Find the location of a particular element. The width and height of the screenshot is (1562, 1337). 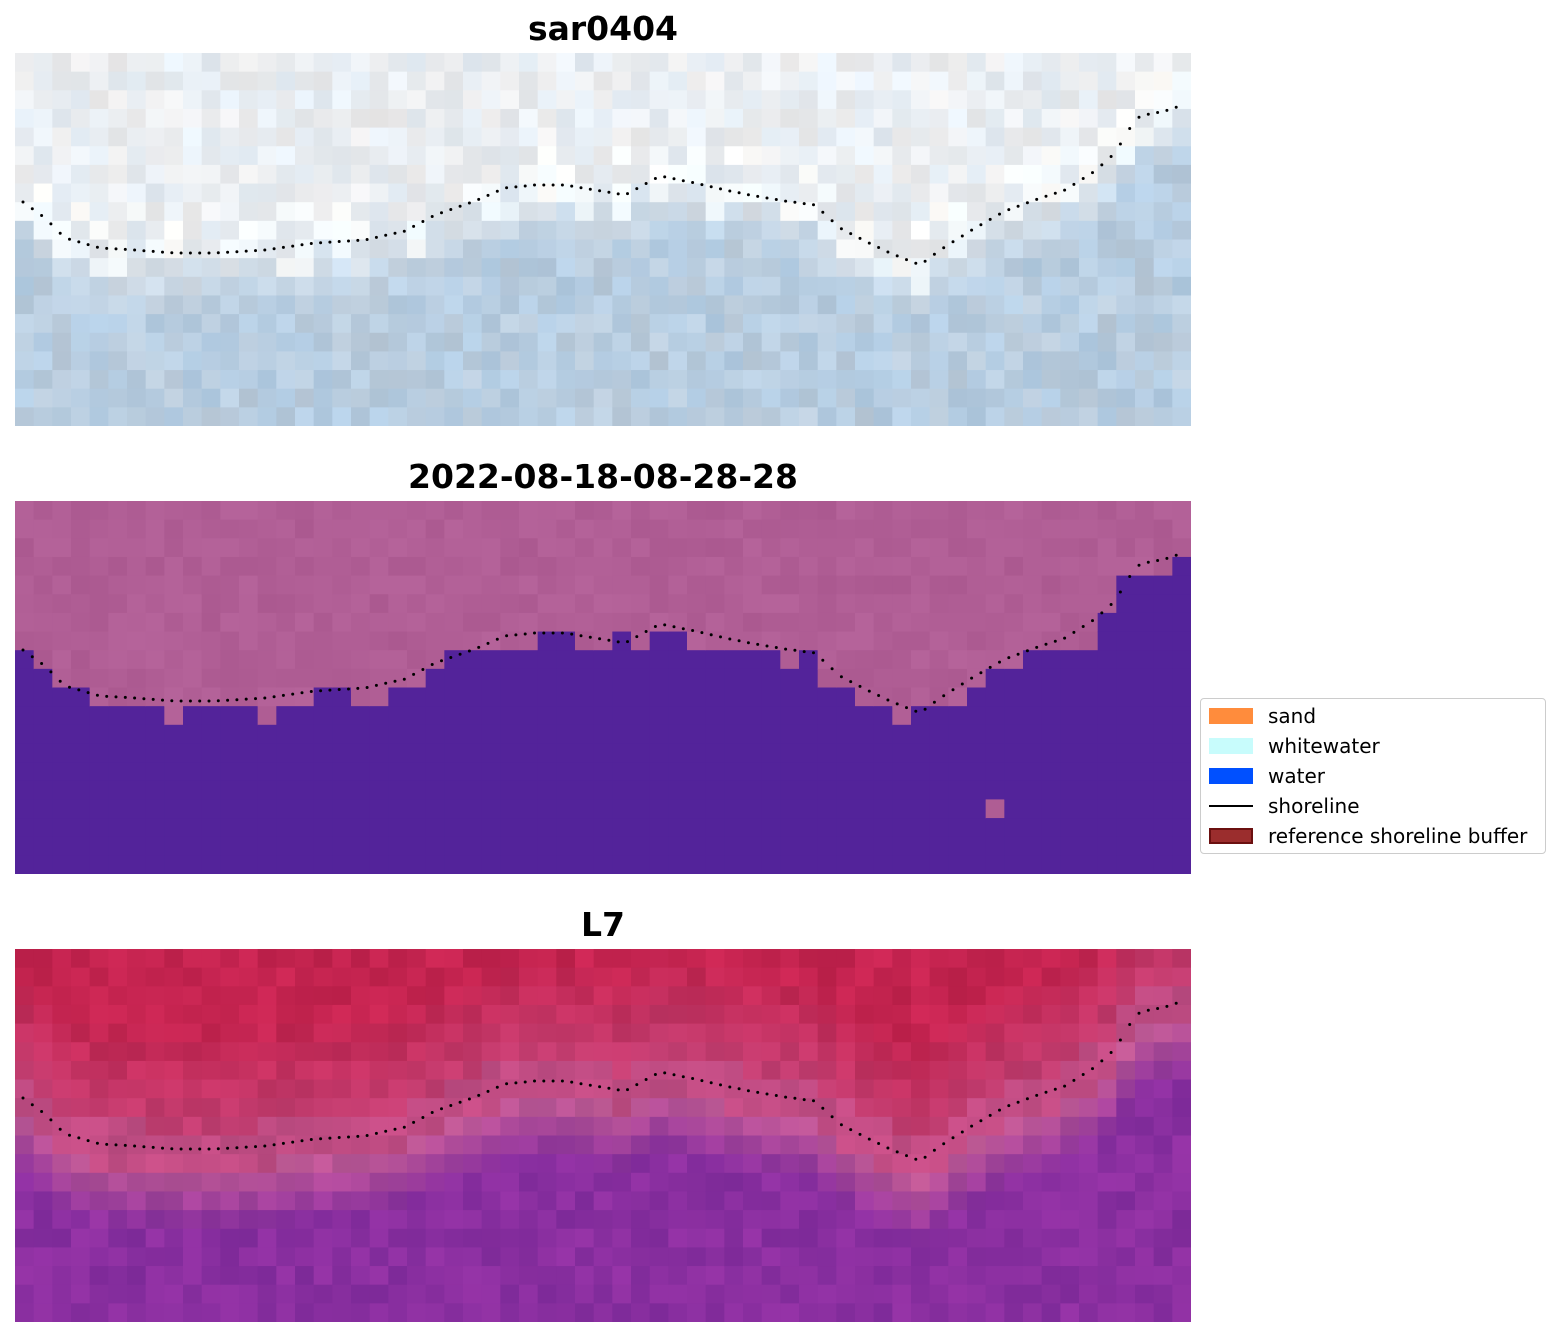

legend-item-shoreline: shoreline is located at coordinates (1375, 806).